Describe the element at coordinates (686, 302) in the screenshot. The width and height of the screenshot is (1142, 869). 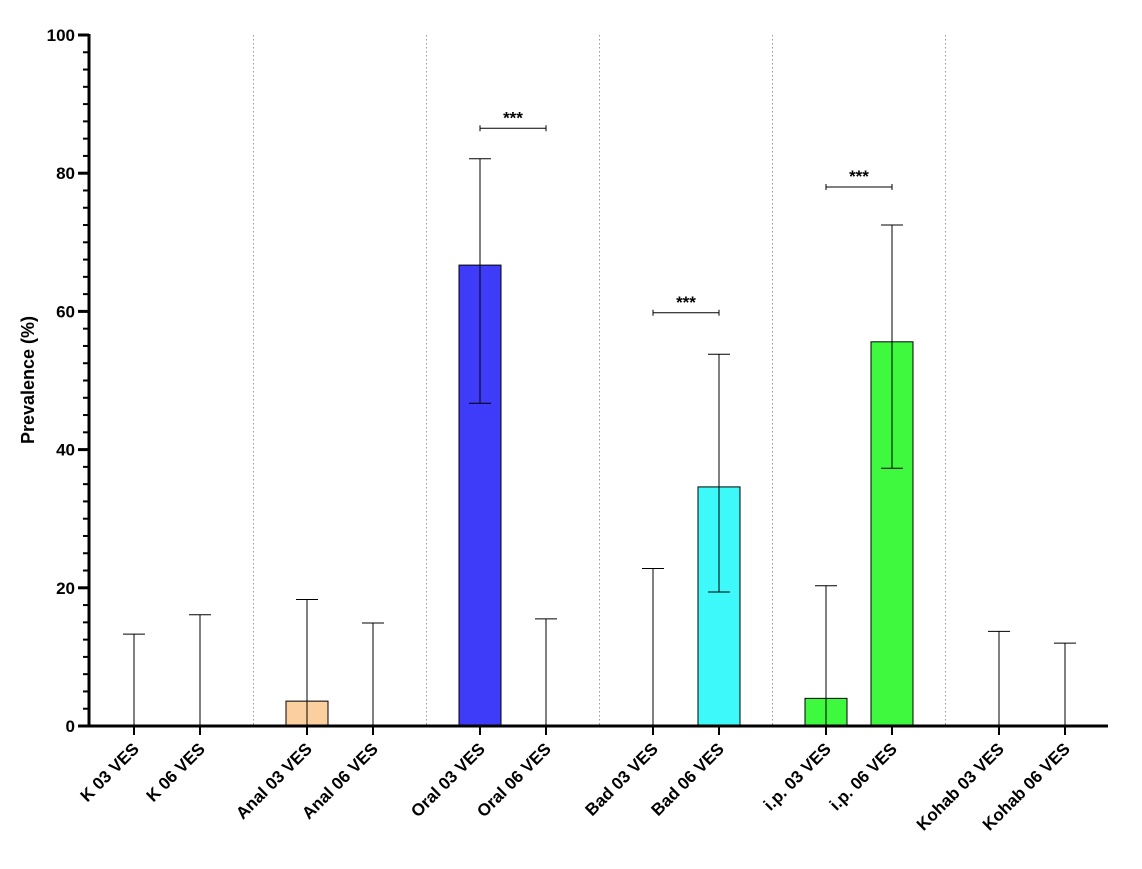
I see `significance-label-1: ***` at that location.